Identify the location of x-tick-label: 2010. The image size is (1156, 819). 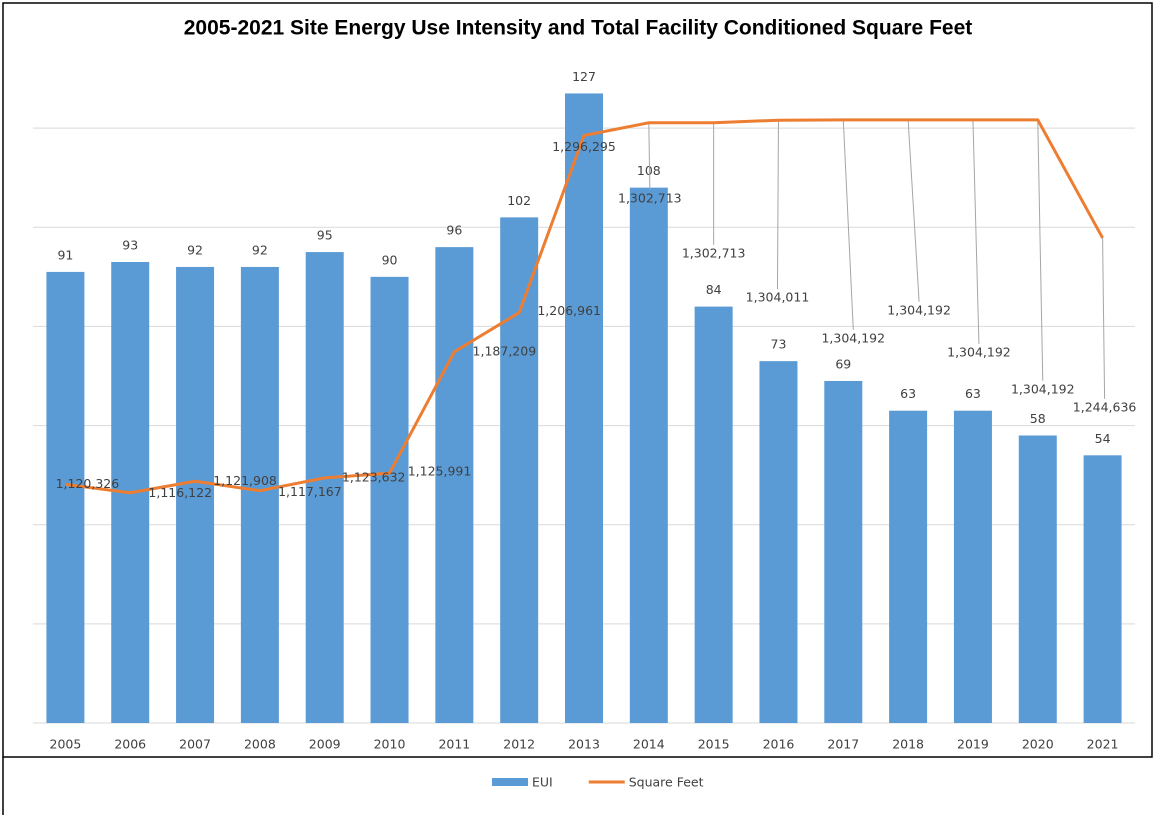
(390, 744).